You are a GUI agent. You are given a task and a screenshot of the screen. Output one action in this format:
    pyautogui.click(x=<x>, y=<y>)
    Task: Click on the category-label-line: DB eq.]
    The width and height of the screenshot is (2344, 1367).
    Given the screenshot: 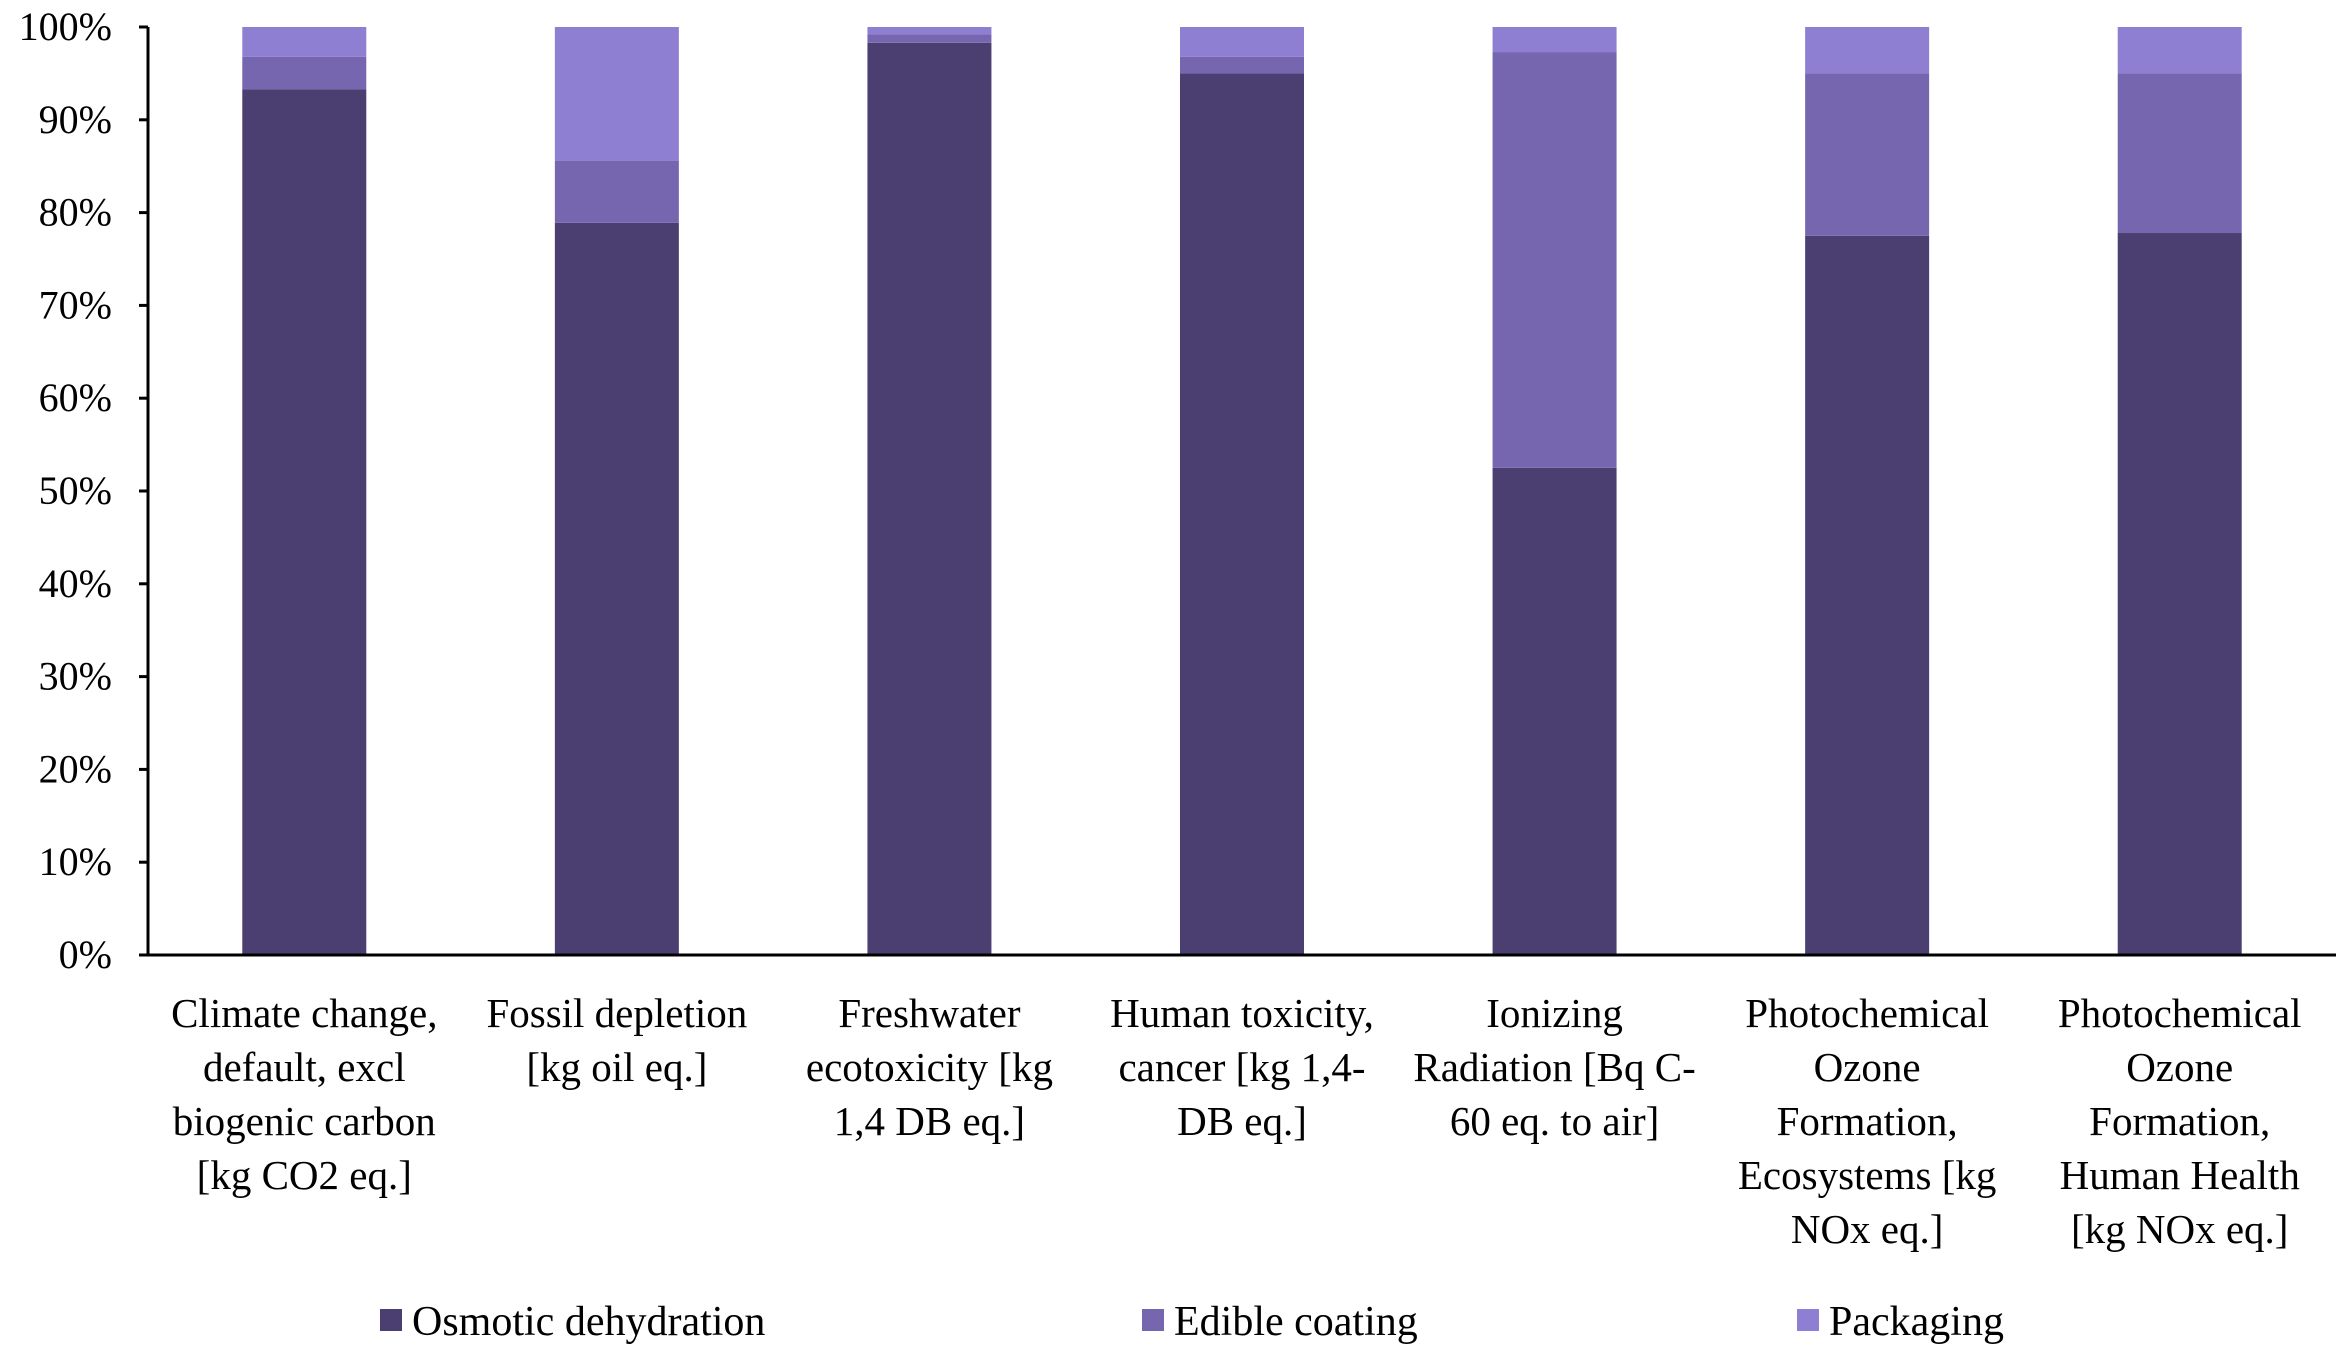 What is the action you would take?
    pyautogui.click(x=1242, y=1121)
    